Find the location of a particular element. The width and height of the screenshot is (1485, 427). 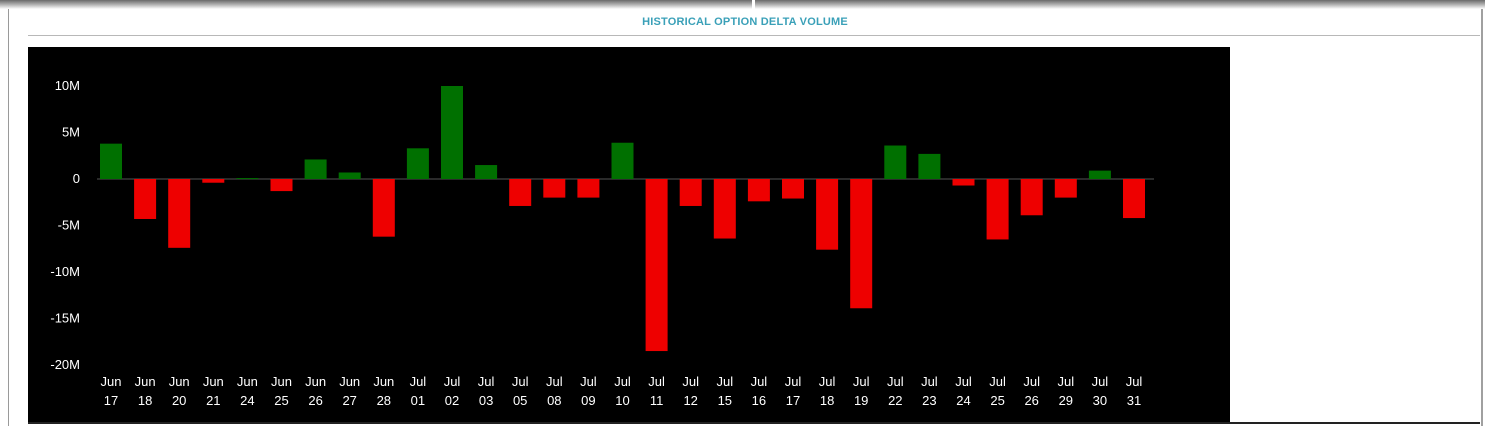

x-tick-day: 23 is located at coordinates (929, 400).